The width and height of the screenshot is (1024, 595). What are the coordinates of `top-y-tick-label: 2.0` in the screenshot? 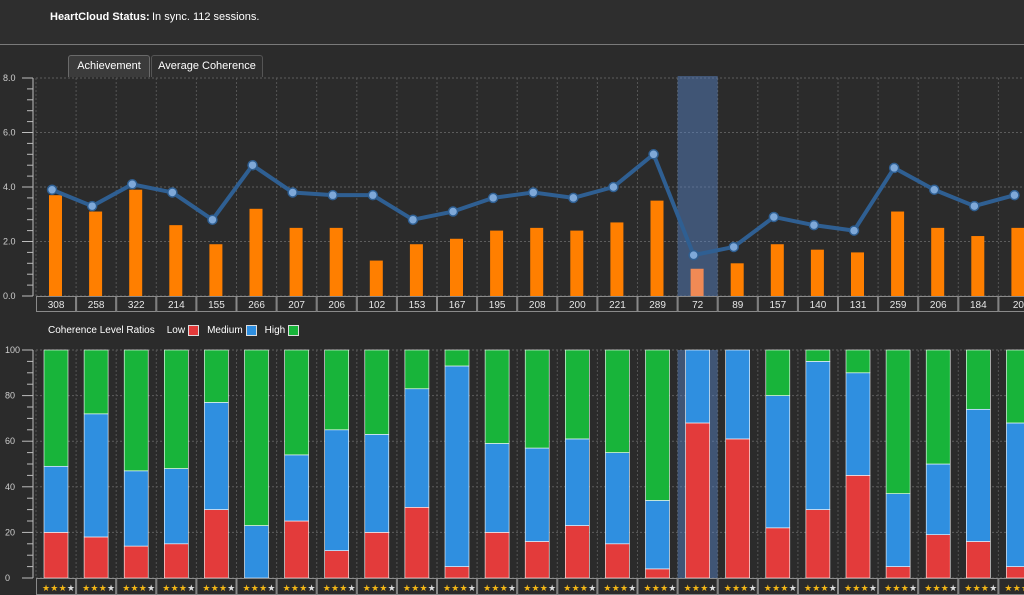 It's located at (9, 242).